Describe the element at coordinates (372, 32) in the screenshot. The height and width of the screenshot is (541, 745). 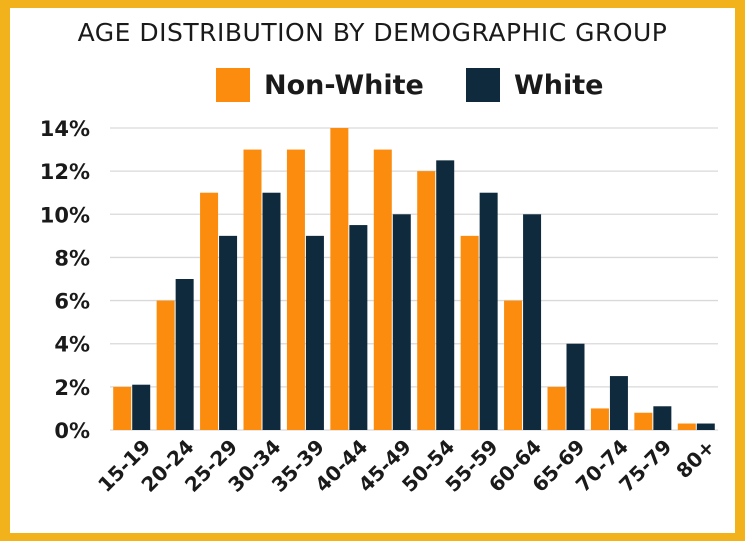
I see `chart-title: AGE DISTRIBUTION BY DEMOGRAPHIC GROUP` at that location.